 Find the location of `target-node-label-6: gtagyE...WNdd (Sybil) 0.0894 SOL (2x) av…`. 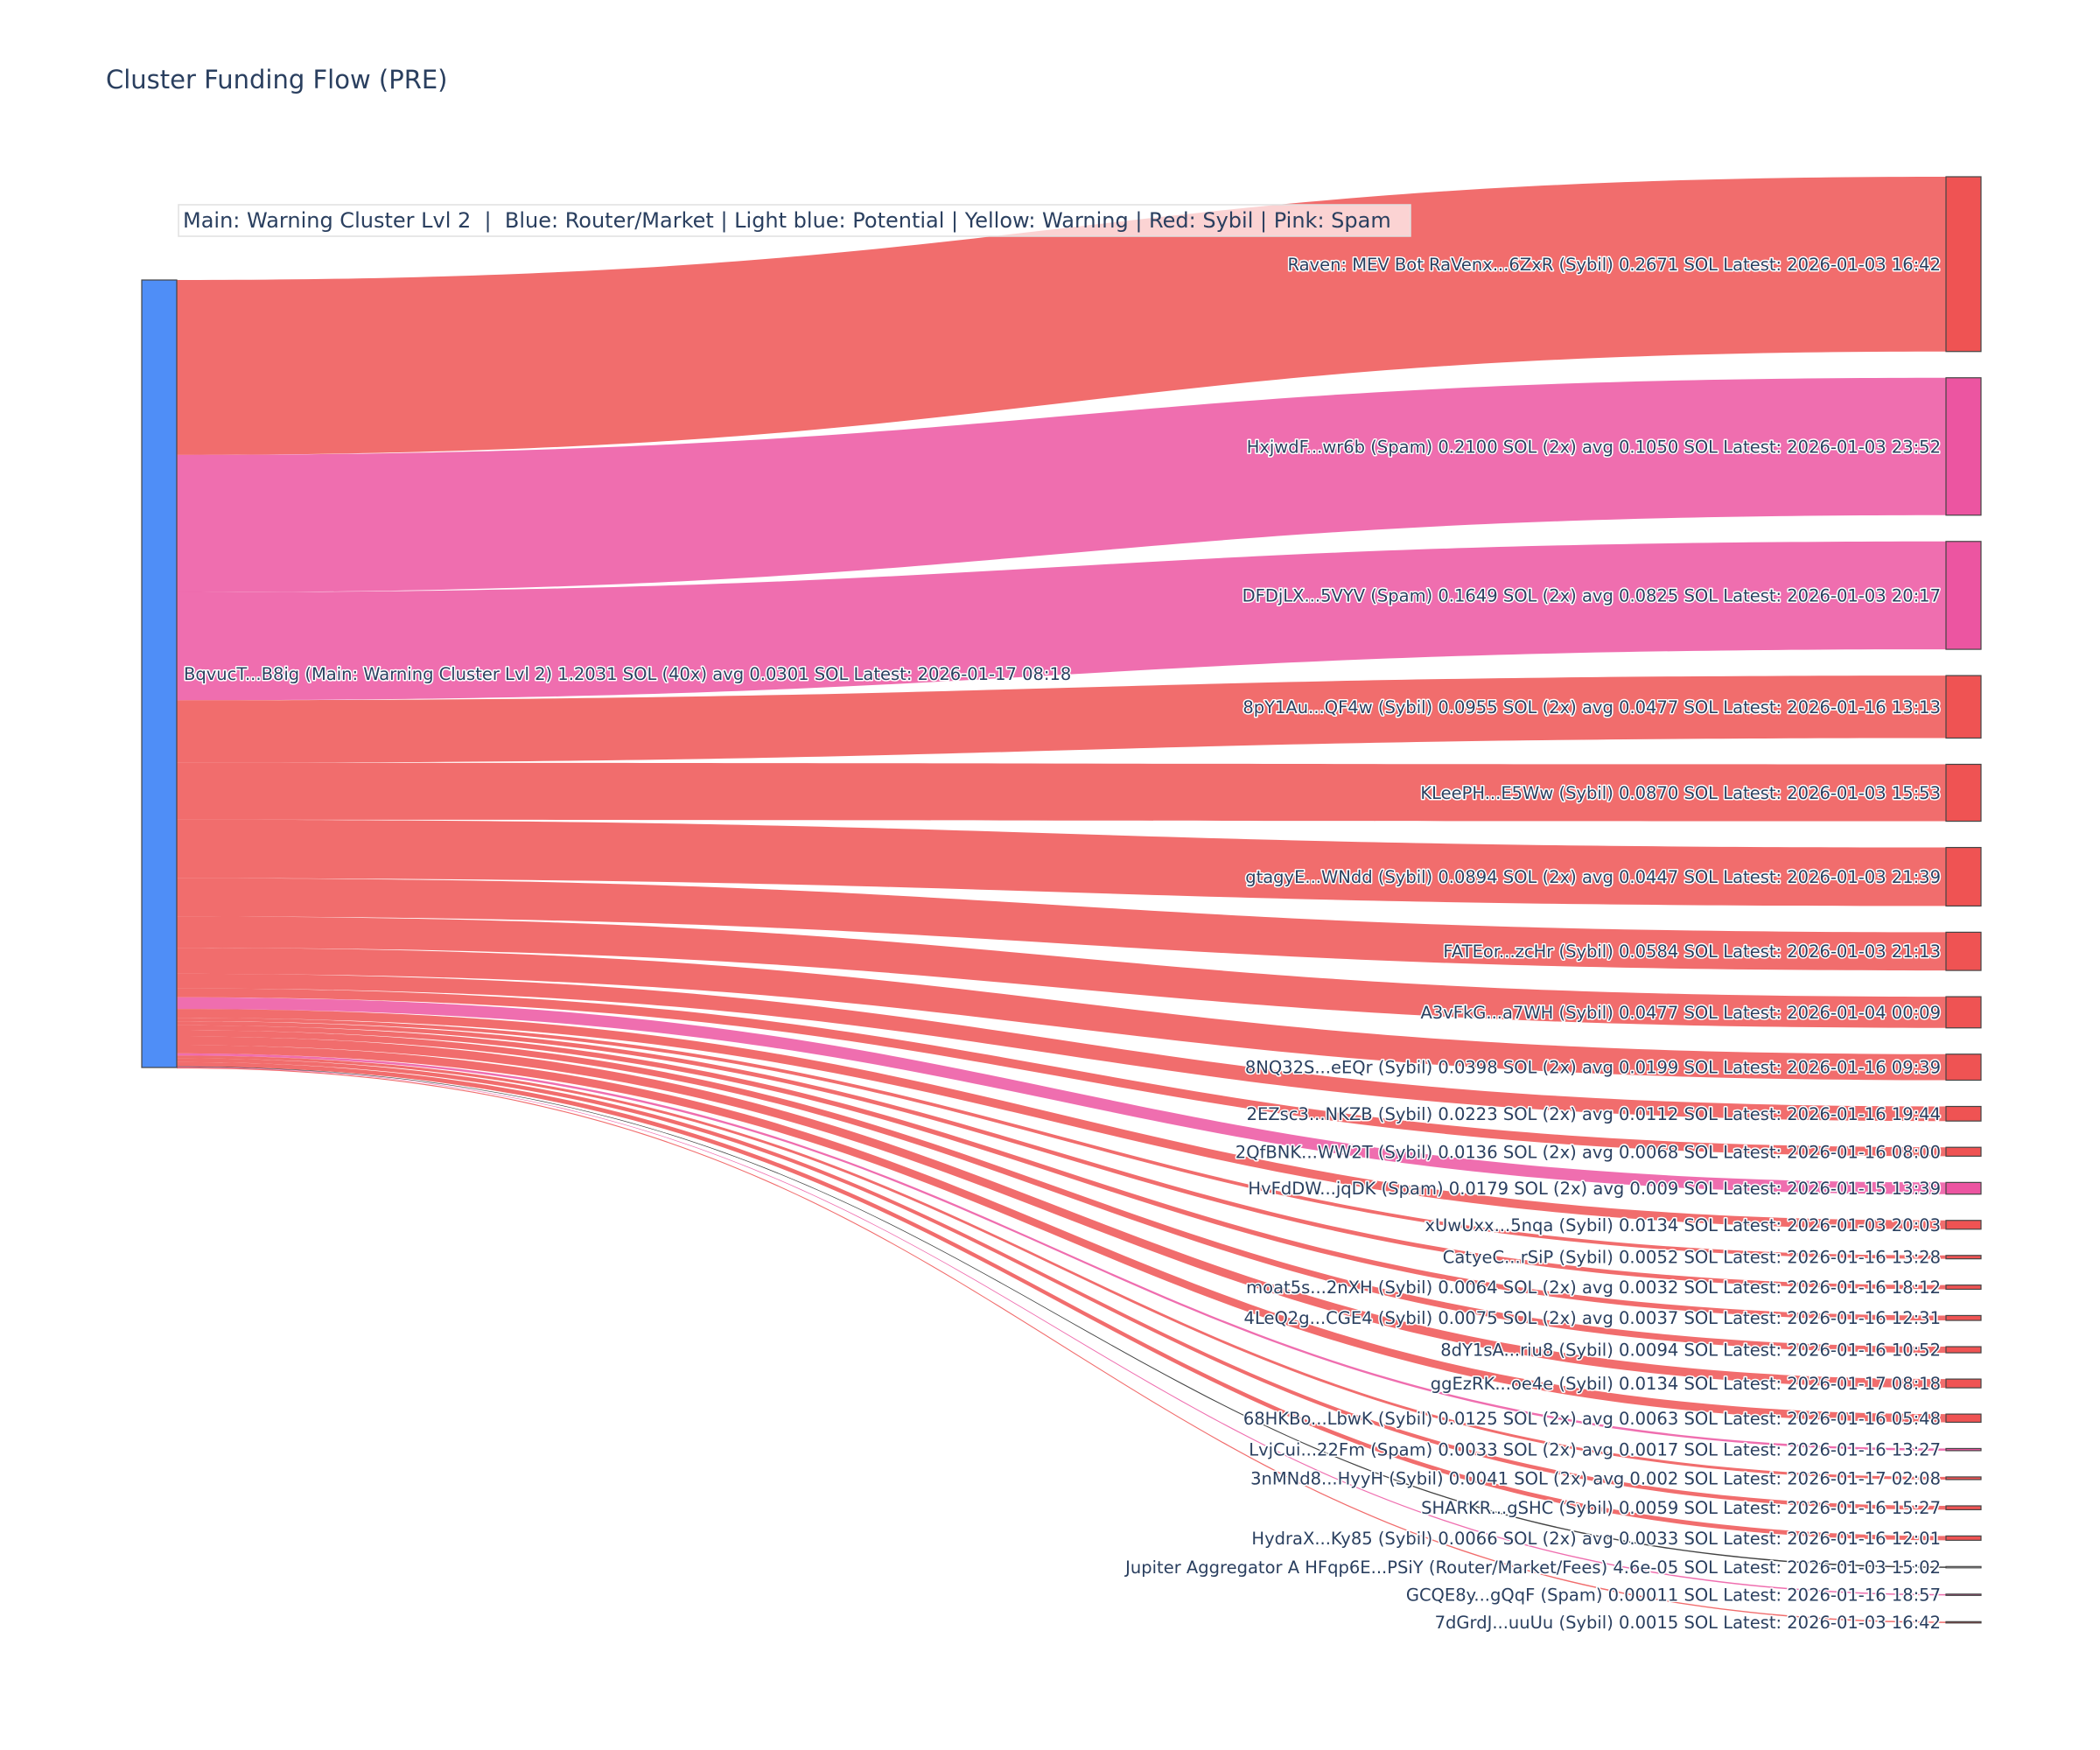

target-node-label-6: gtagyE...WNdd (Sybil) 0.0894 SOL (2x) av… is located at coordinates (1593, 877).